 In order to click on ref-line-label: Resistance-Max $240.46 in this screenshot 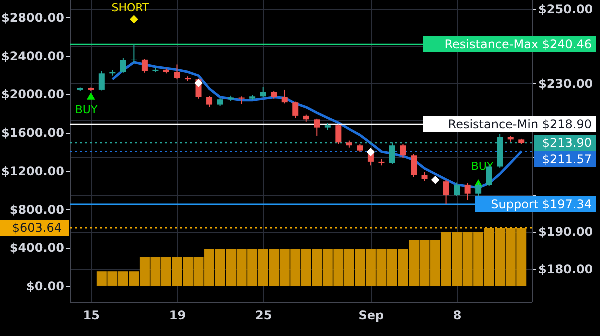, I will do `click(518, 44)`.